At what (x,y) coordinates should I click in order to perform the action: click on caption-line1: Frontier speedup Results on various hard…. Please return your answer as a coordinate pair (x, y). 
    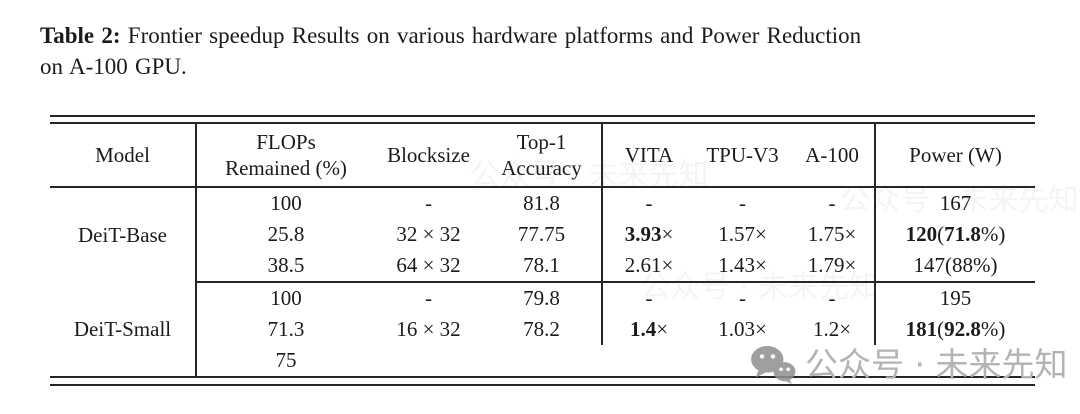
    Looking at the image, I should click on (494, 35).